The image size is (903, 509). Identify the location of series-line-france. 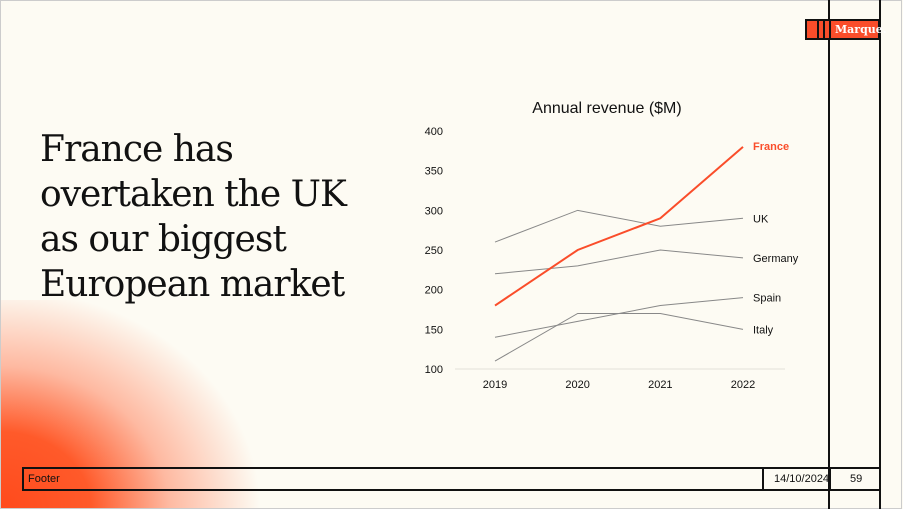
(619, 226).